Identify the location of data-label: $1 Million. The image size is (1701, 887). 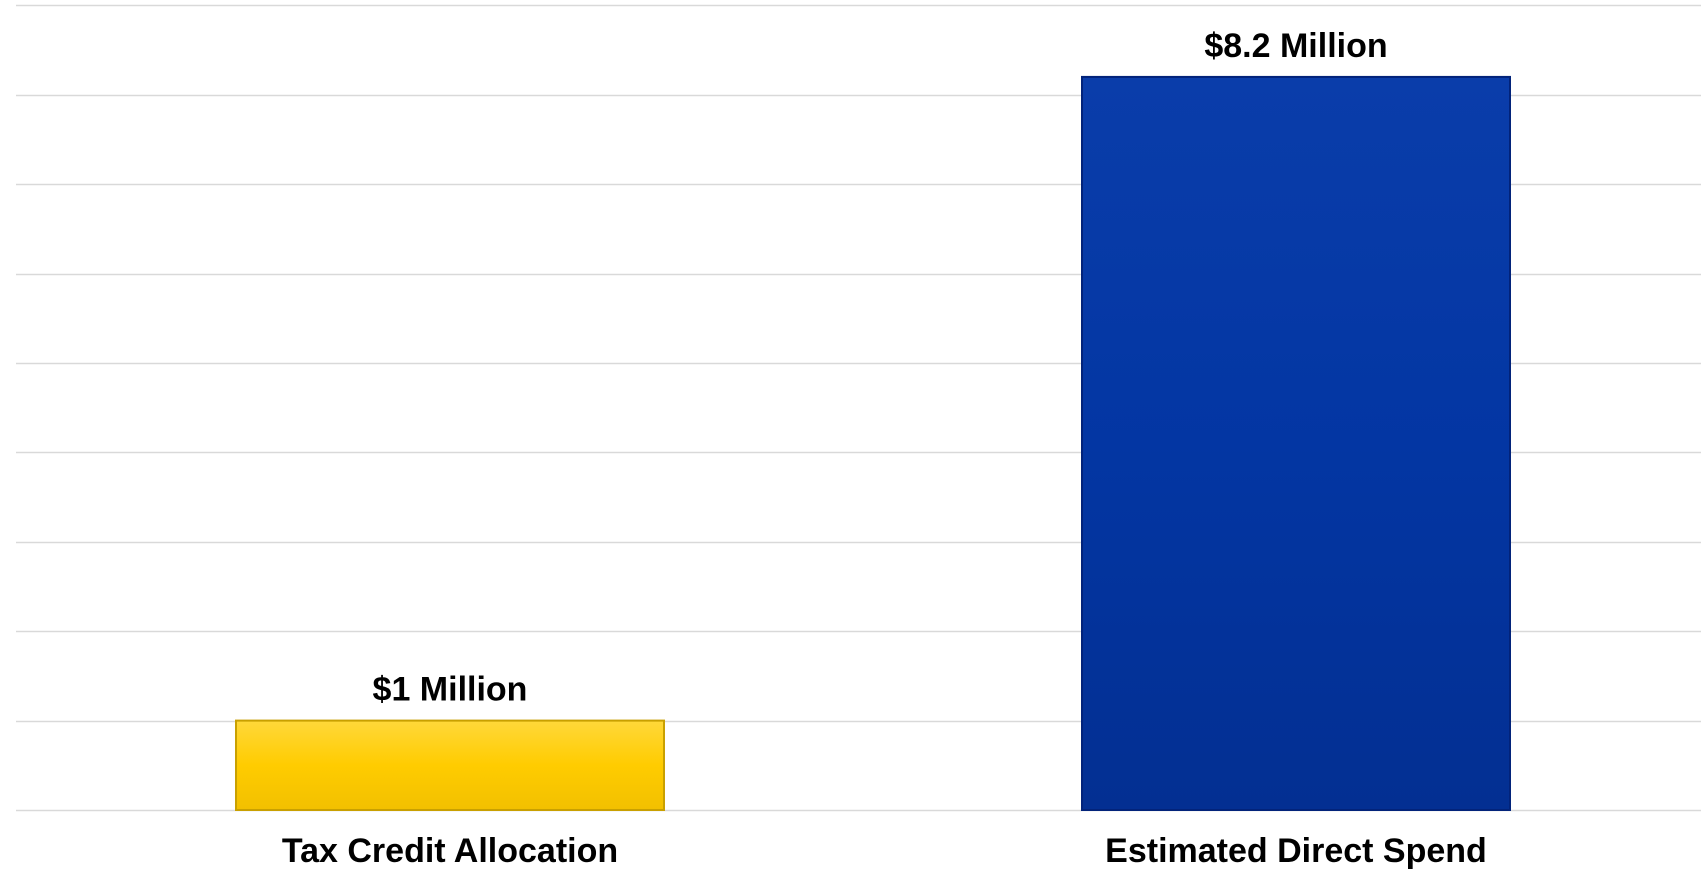
(450, 690).